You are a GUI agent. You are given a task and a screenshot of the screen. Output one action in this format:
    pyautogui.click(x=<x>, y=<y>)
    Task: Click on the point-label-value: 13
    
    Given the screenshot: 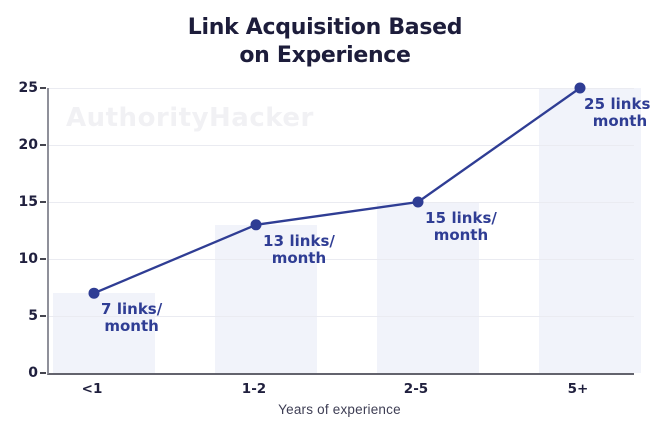 What is the action you would take?
    pyautogui.click(x=274, y=240)
    